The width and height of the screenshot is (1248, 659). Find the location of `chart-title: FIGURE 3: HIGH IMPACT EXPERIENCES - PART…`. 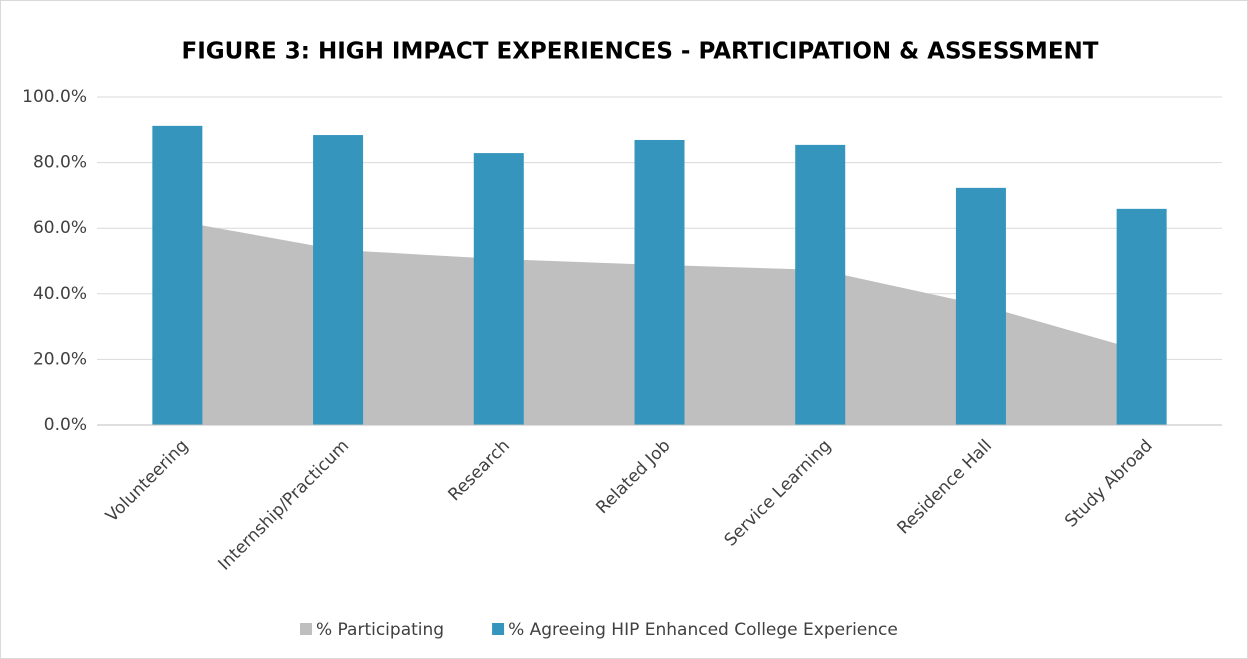

chart-title: FIGURE 3: HIGH IMPACT EXPERIENCES - PART… is located at coordinates (640, 52).